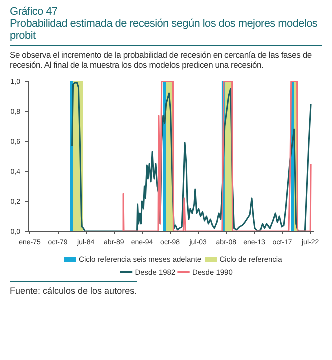 This screenshot has height=360, width=332. What do you see at coordinates (74, 291) in the screenshot?
I see `source-note: Fuente: cálculos de los autores.` at bounding box center [74, 291].